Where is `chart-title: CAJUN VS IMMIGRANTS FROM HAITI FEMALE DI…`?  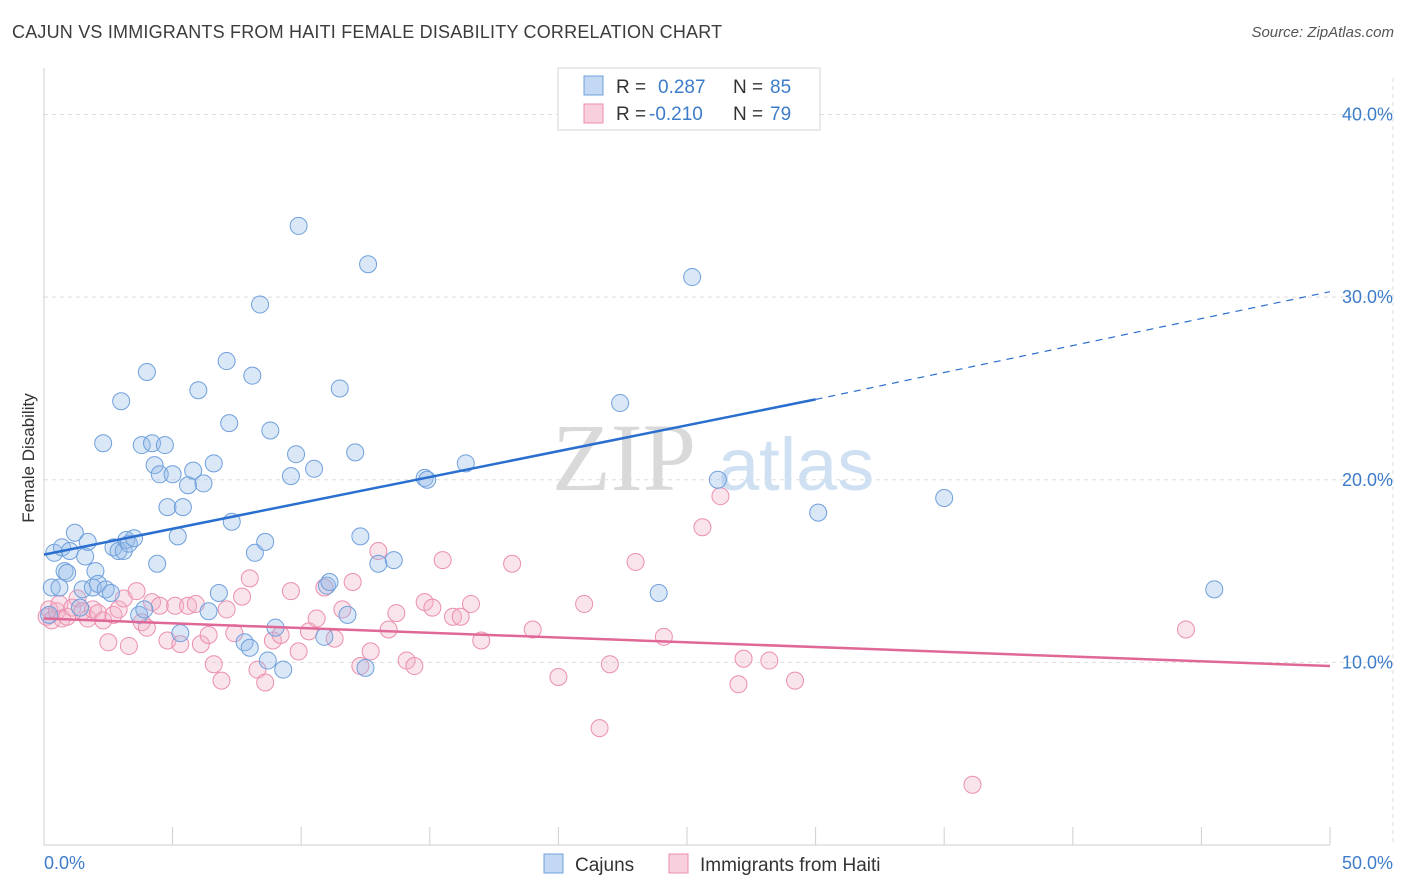 chart-title: CAJUN VS IMMIGRANTS FROM HAITI FEMALE DI… is located at coordinates (367, 32).